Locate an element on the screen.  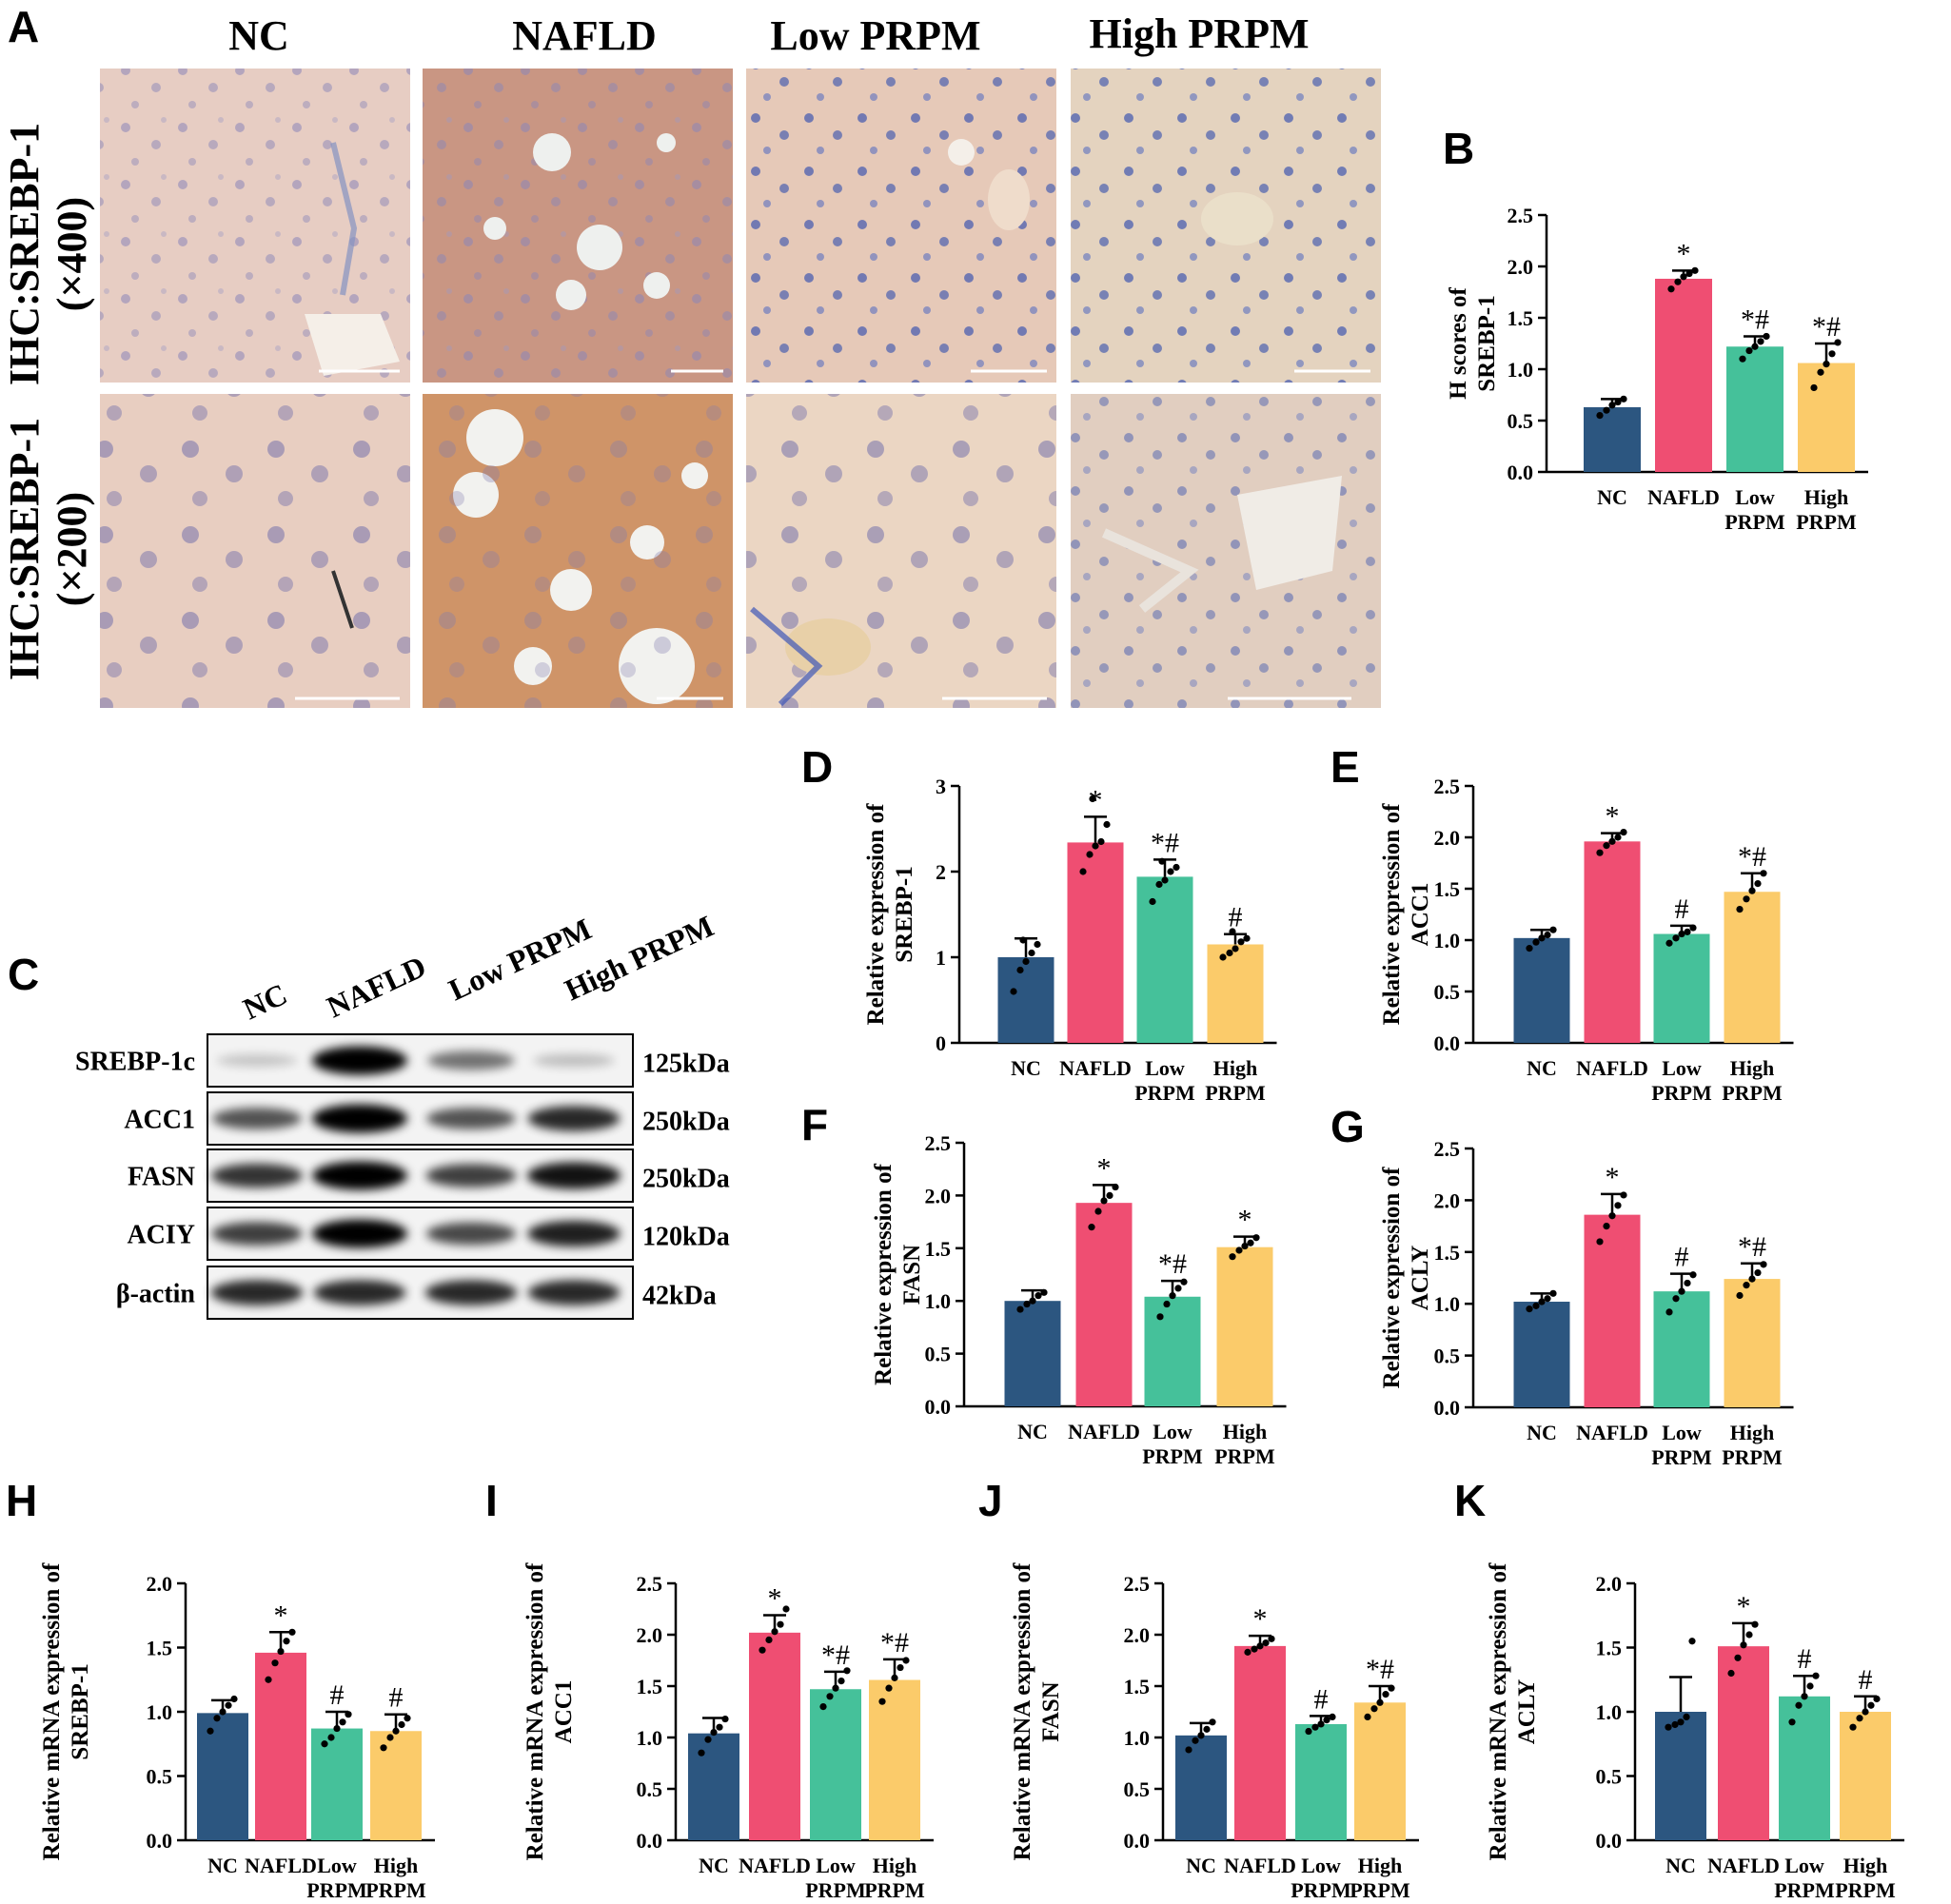
panel-letter-c: C is located at coordinates (23, 974).